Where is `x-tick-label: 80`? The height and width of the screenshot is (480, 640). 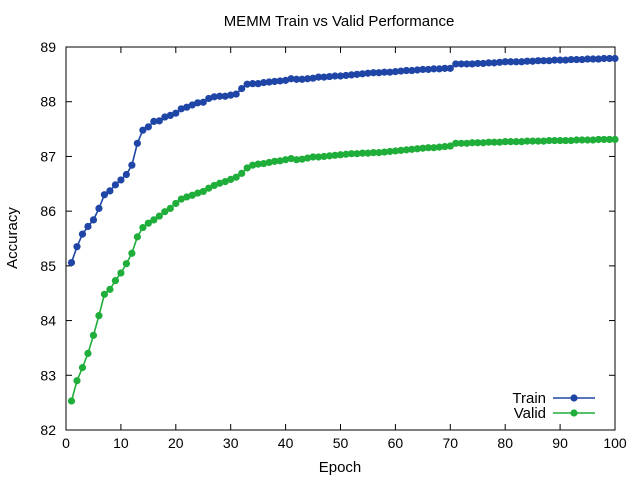
x-tick-label: 80 is located at coordinates (505, 443).